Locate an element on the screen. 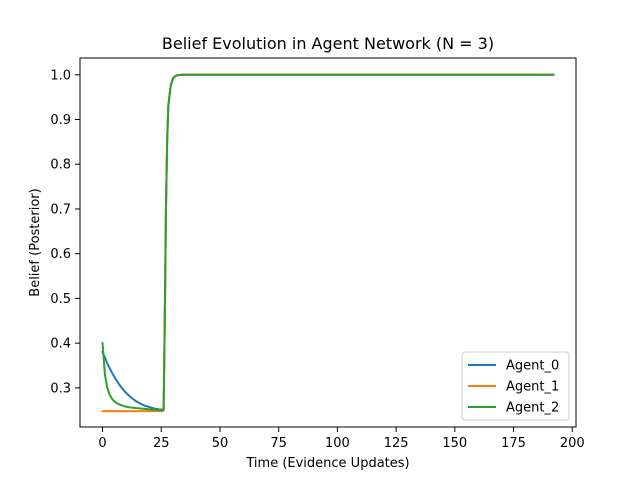 Image resolution: width=640 pixels, height=480 pixels. x-tick-label: 200 is located at coordinates (572, 443).